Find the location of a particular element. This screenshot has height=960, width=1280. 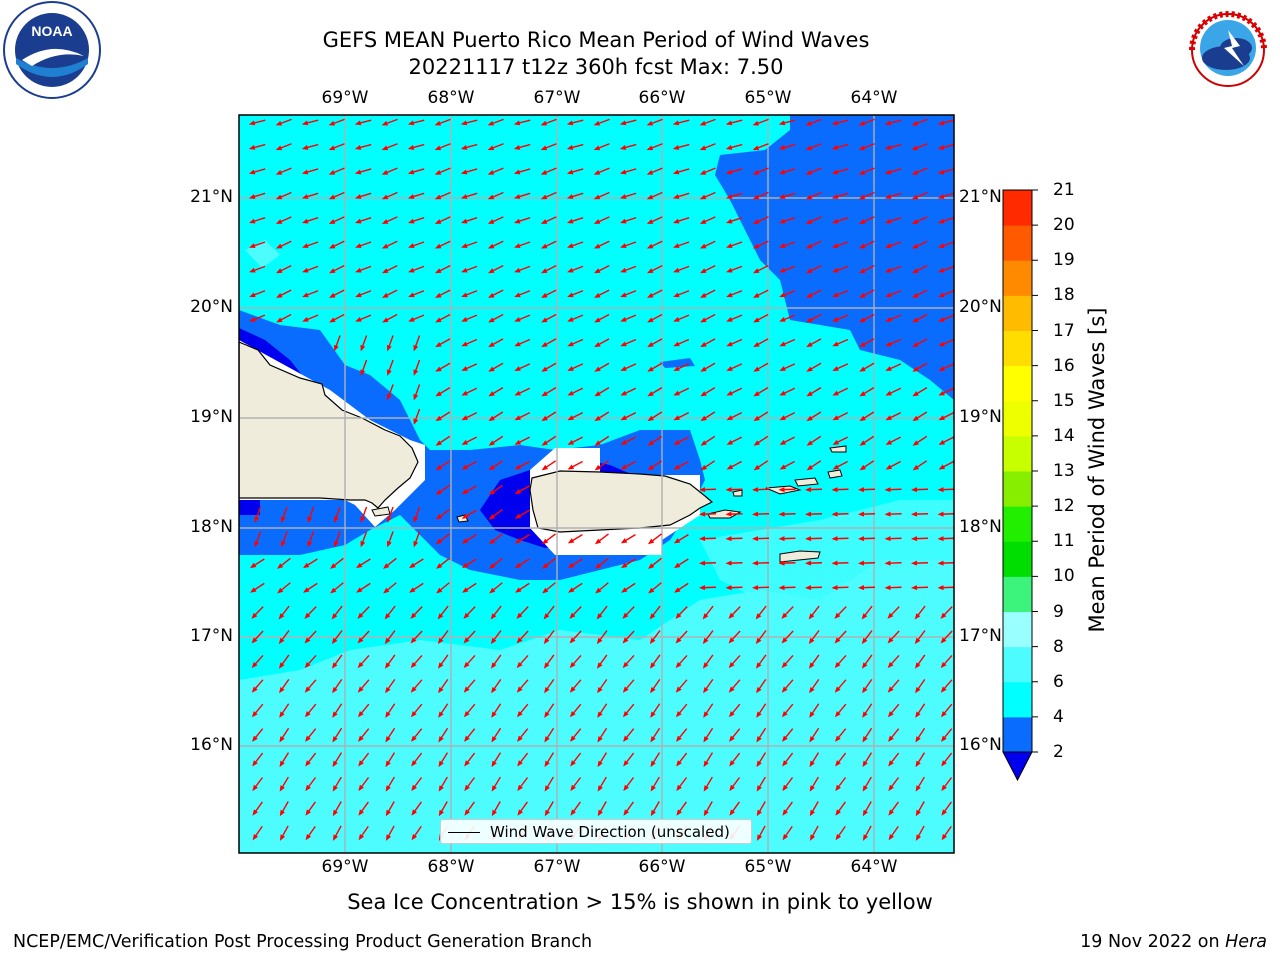

legend-line-symbol is located at coordinates (464, 832).